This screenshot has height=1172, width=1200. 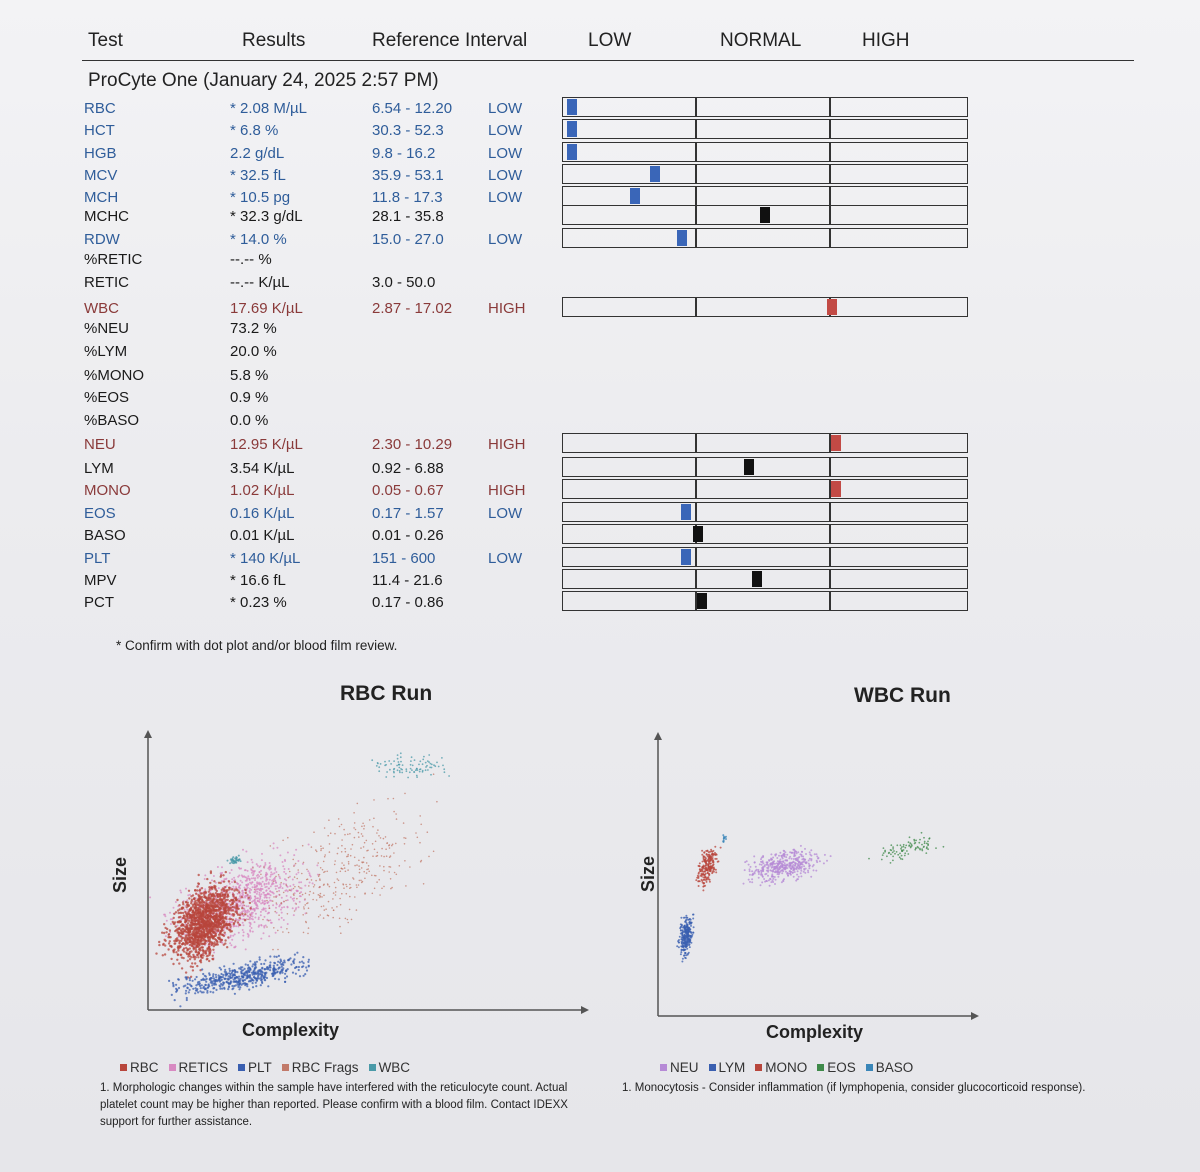 I want to click on legend-swatch, so click(x=869, y=1067).